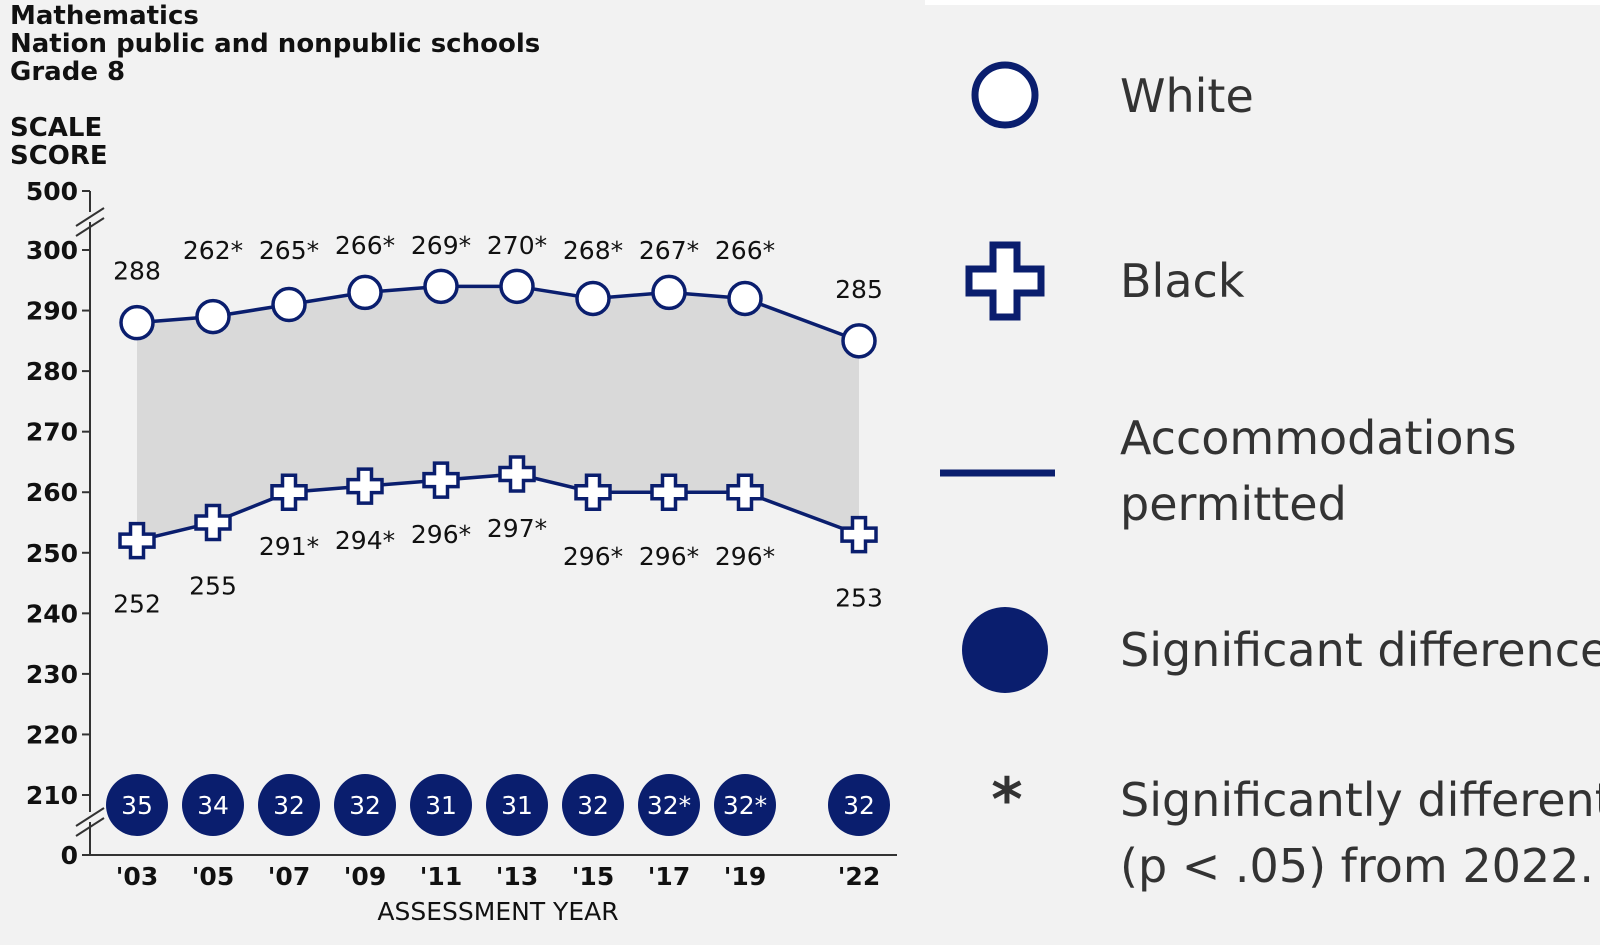  Describe the element at coordinates (289, 546) in the screenshot. I see `black-data-label: 291*` at that location.